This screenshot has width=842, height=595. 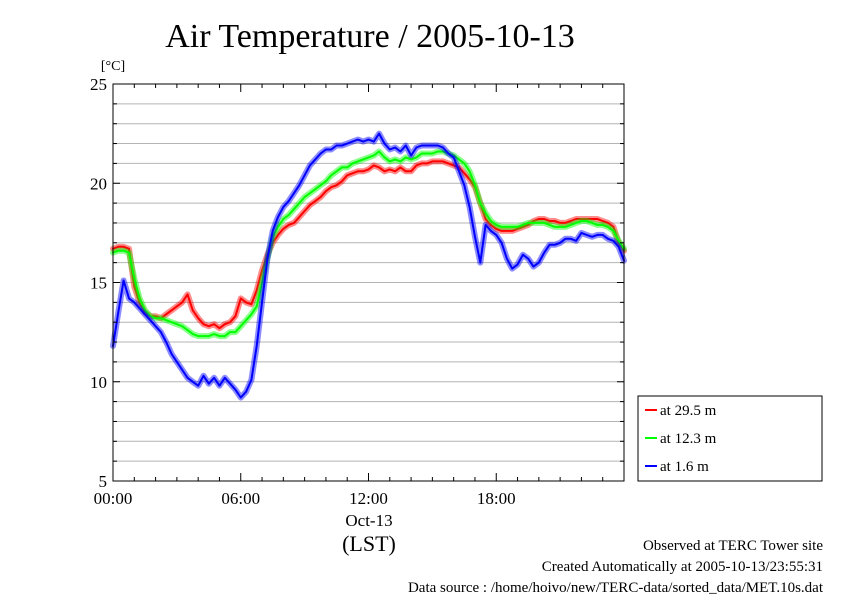 I want to click on y-axis-unit-label: [°C], so click(x=113, y=66).